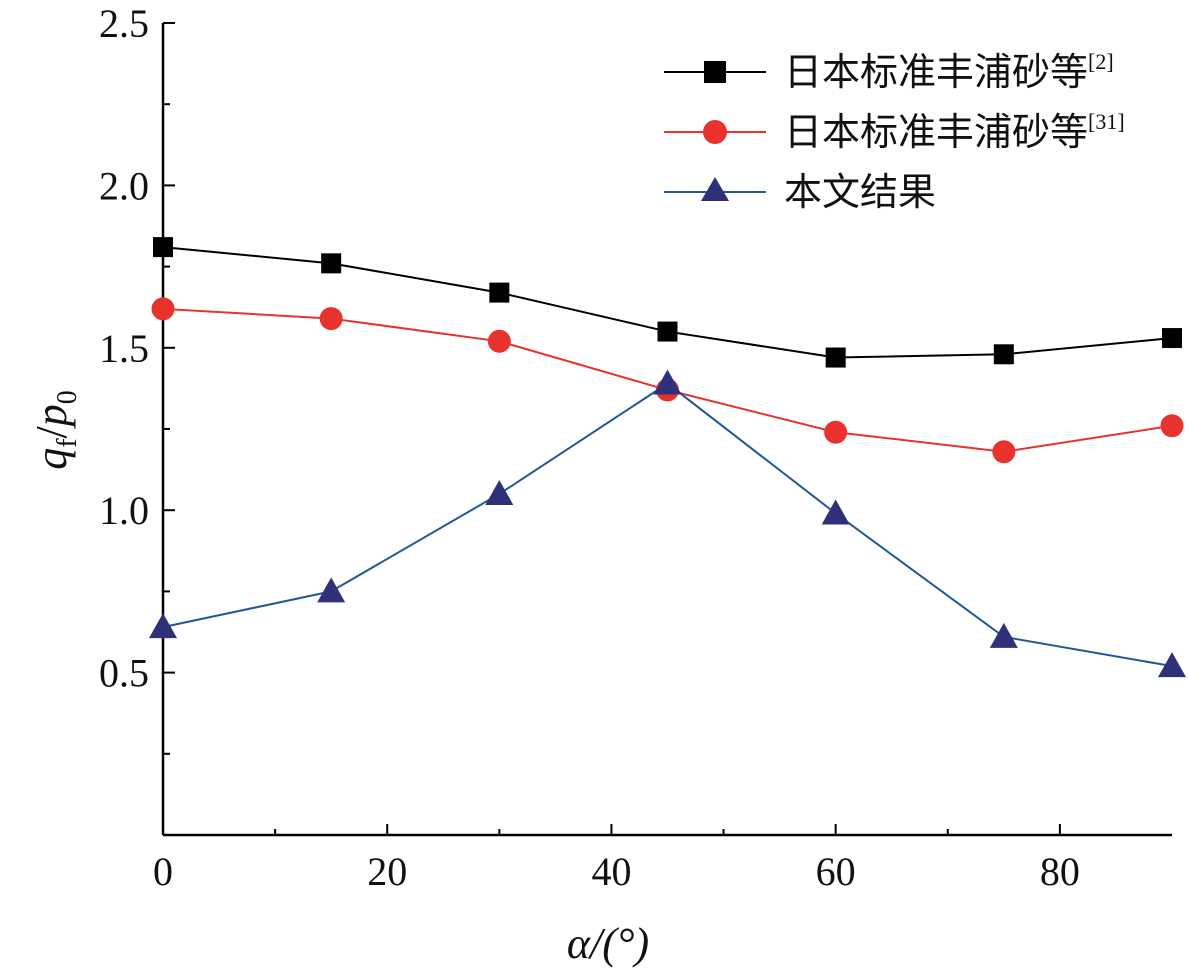 The width and height of the screenshot is (1188, 971). I want to click on legend-ref-series-2: [31], so click(1106, 121).